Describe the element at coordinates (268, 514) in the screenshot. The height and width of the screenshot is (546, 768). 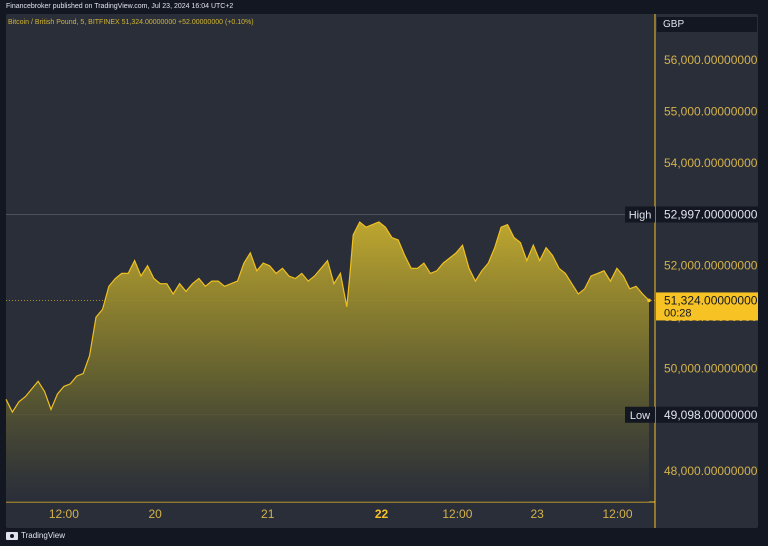
I see `x-tick-label: 21` at that location.